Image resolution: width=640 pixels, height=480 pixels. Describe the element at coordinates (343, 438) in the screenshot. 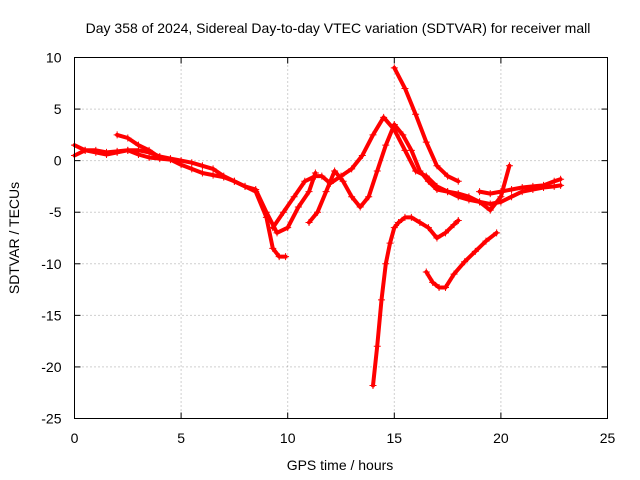

I see `x-axis-tick-labels: 0 5 10 15 20 25` at that location.